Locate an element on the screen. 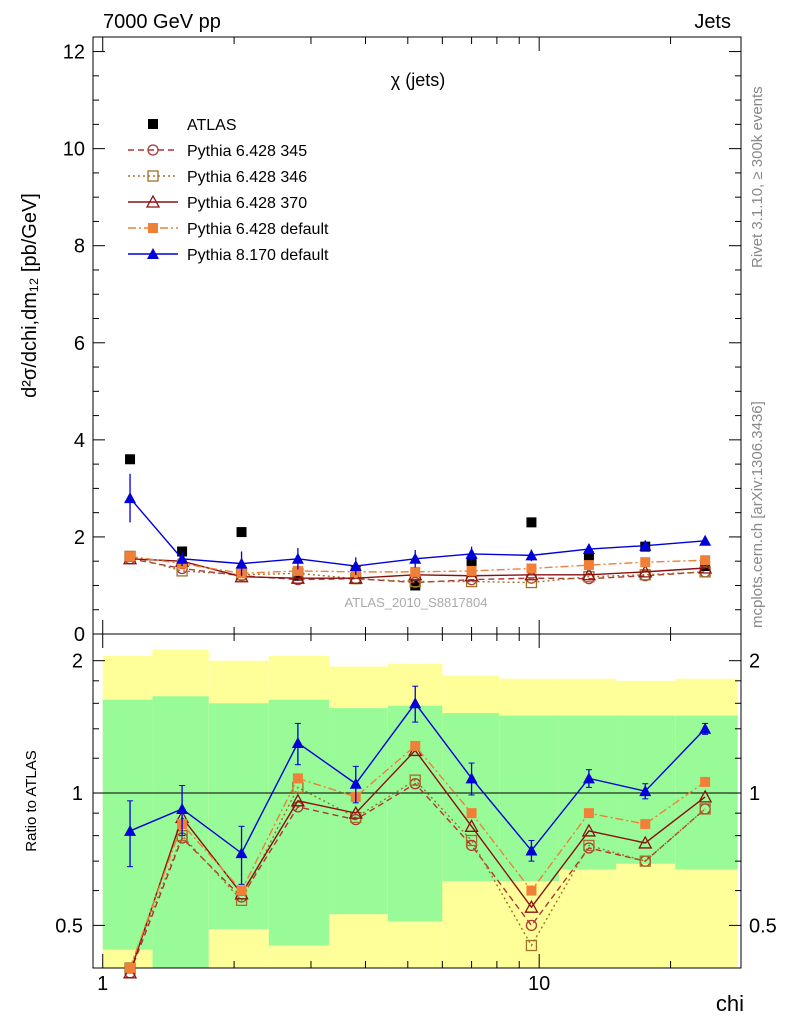 The width and height of the screenshot is (786, 1024). y-tick-label: 0 is located at coordinates (79, 635).